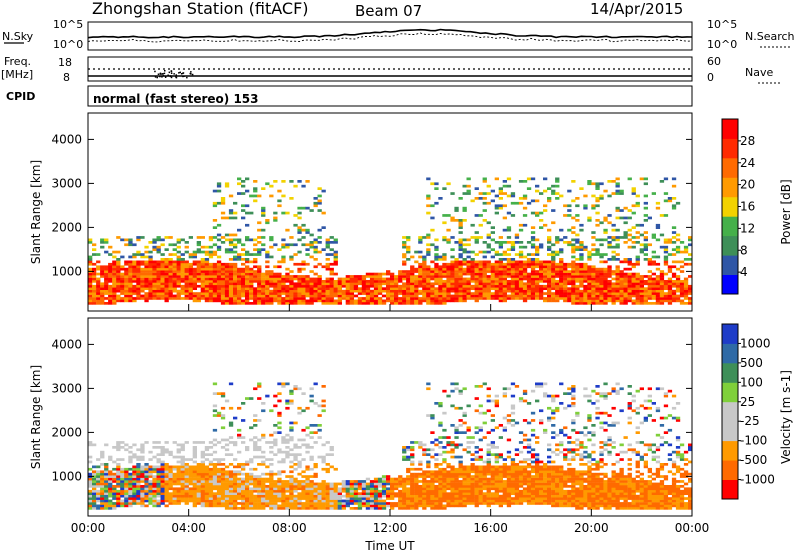 The width and height of the screenshot is (800, 554). What do you see at coordinates (747, 185) in the screenshot?
I see `colorbar-tick-label: 20` at bounding box center [747, 185].